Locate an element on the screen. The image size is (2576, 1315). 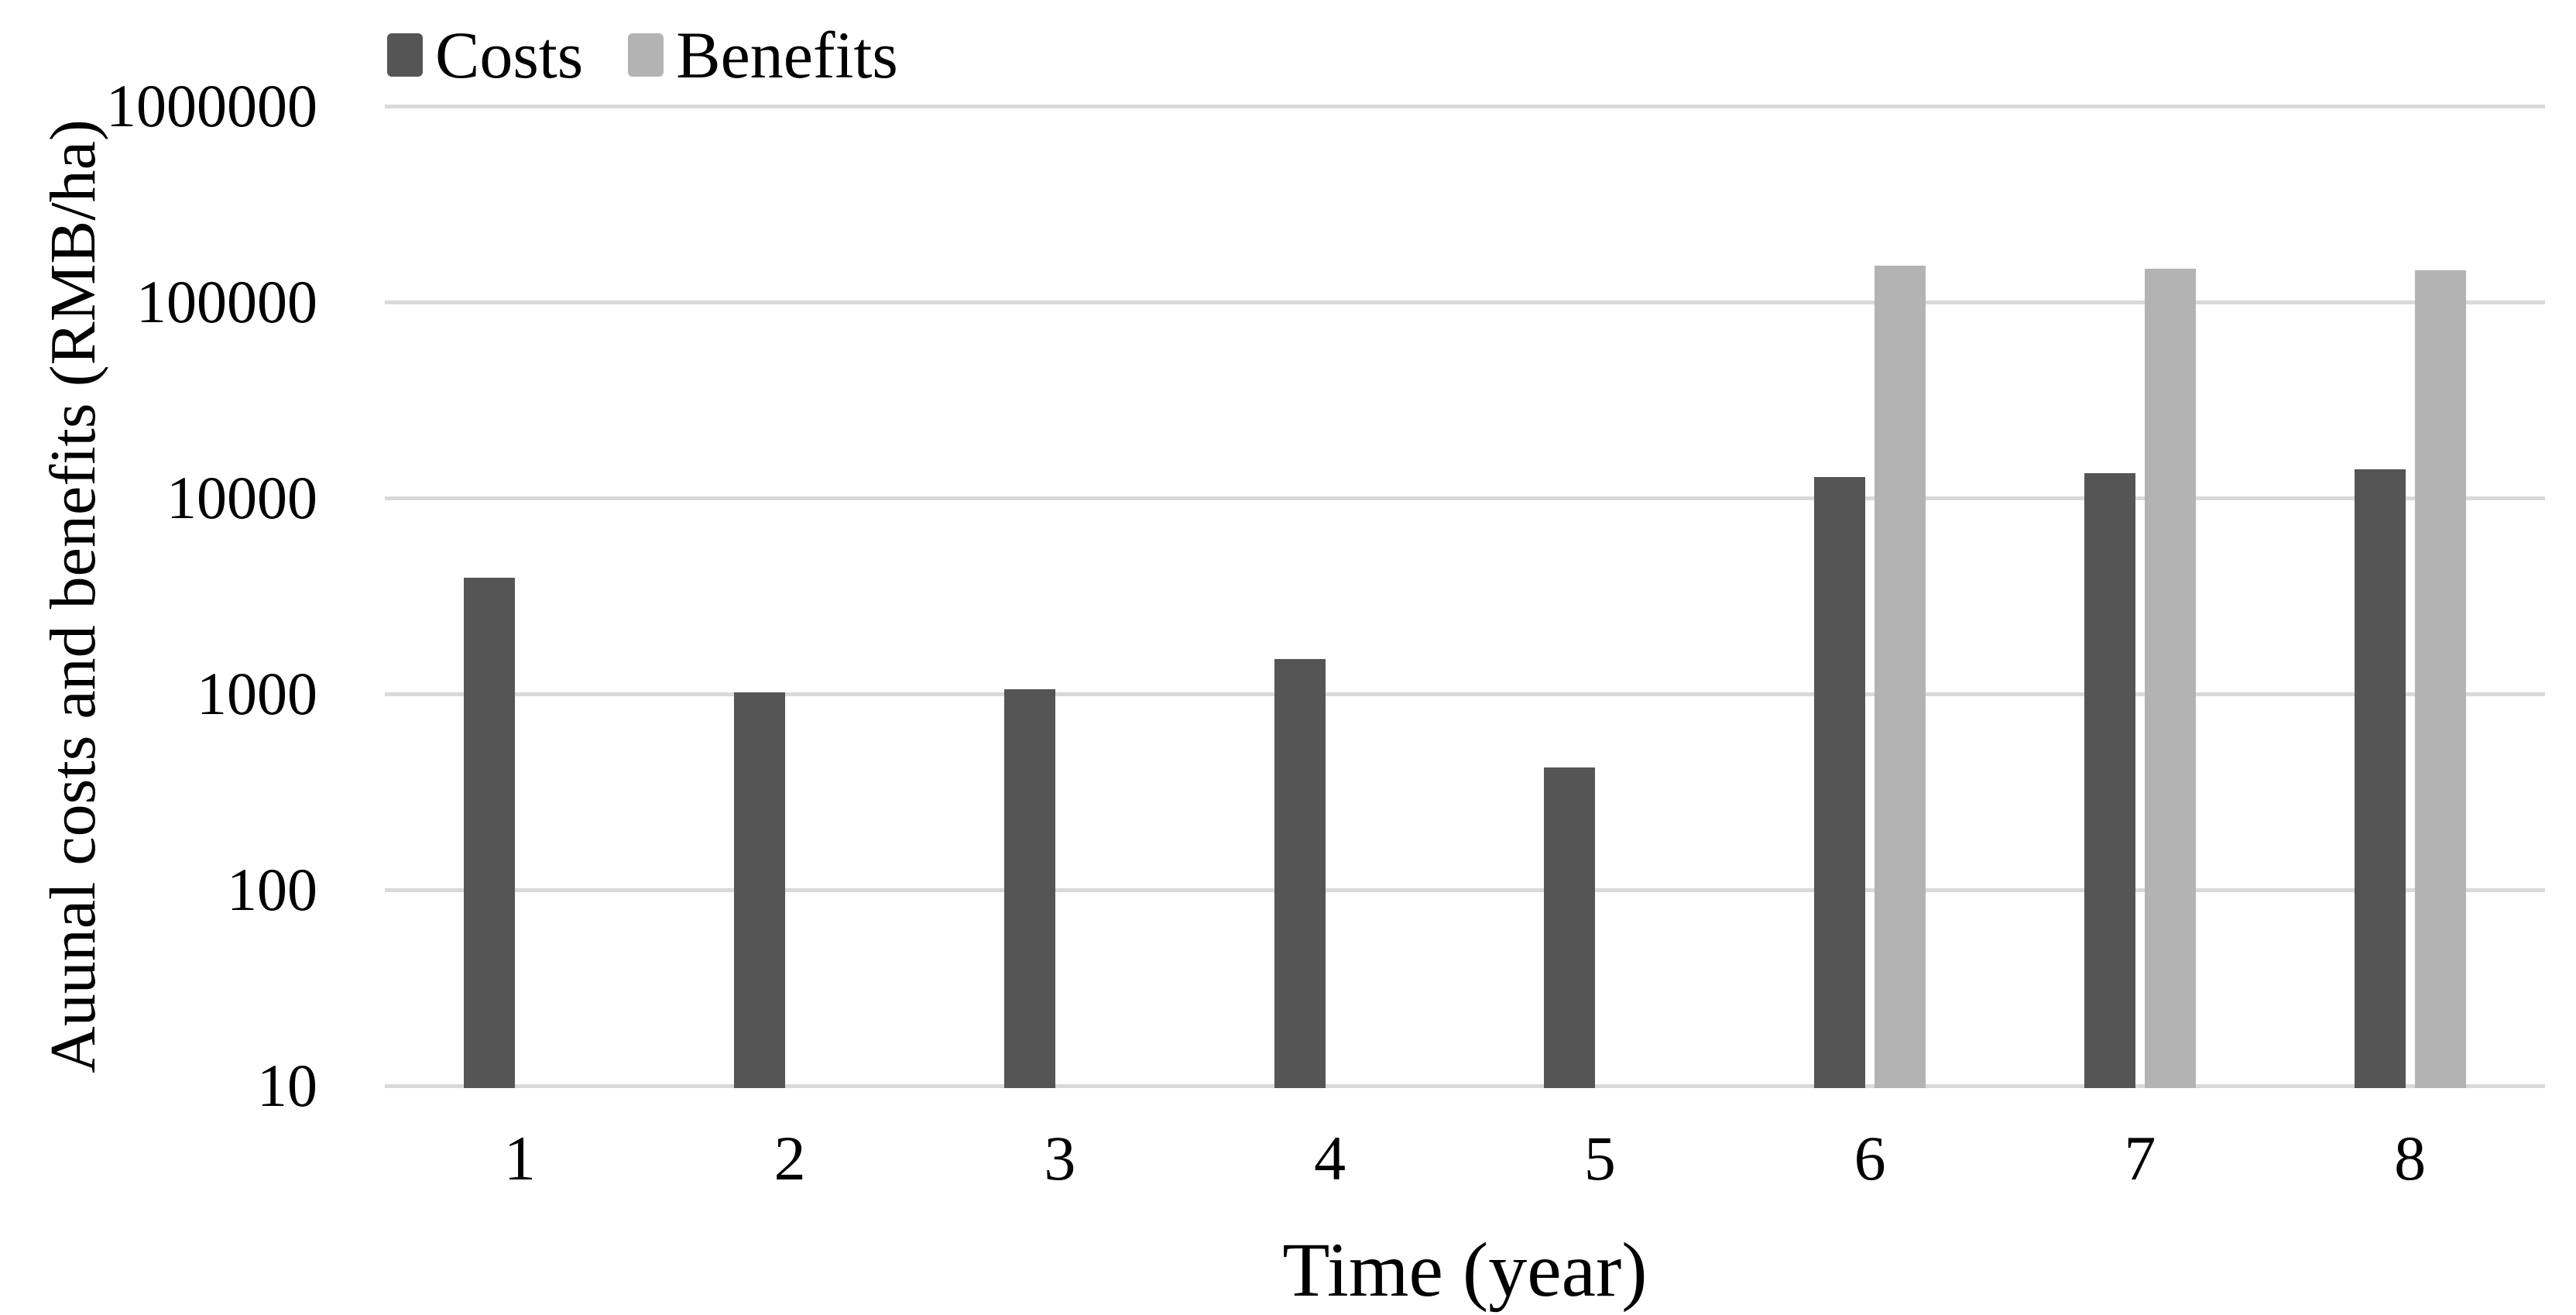
x-tick-label-4: 4 is located at coordinates (1330, 1158).